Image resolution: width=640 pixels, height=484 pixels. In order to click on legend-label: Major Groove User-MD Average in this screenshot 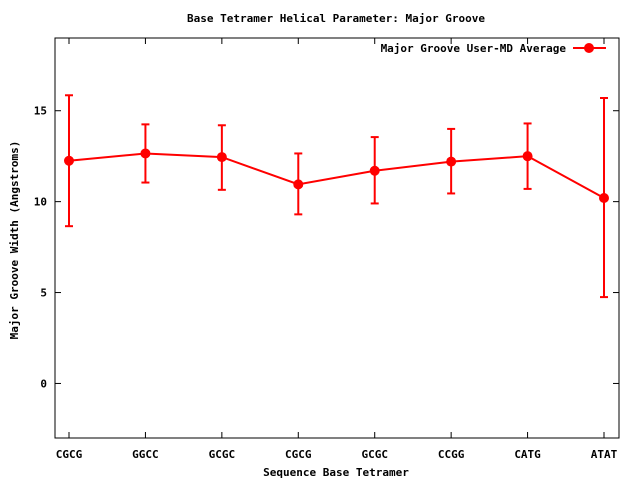, I will do `click(474, 48)`.